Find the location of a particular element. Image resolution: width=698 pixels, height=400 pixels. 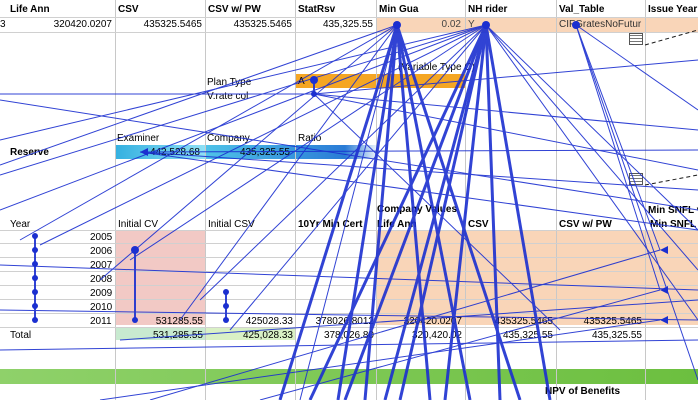

row1-statrsv: 435,325.55 is located at coordinates (347, 24).